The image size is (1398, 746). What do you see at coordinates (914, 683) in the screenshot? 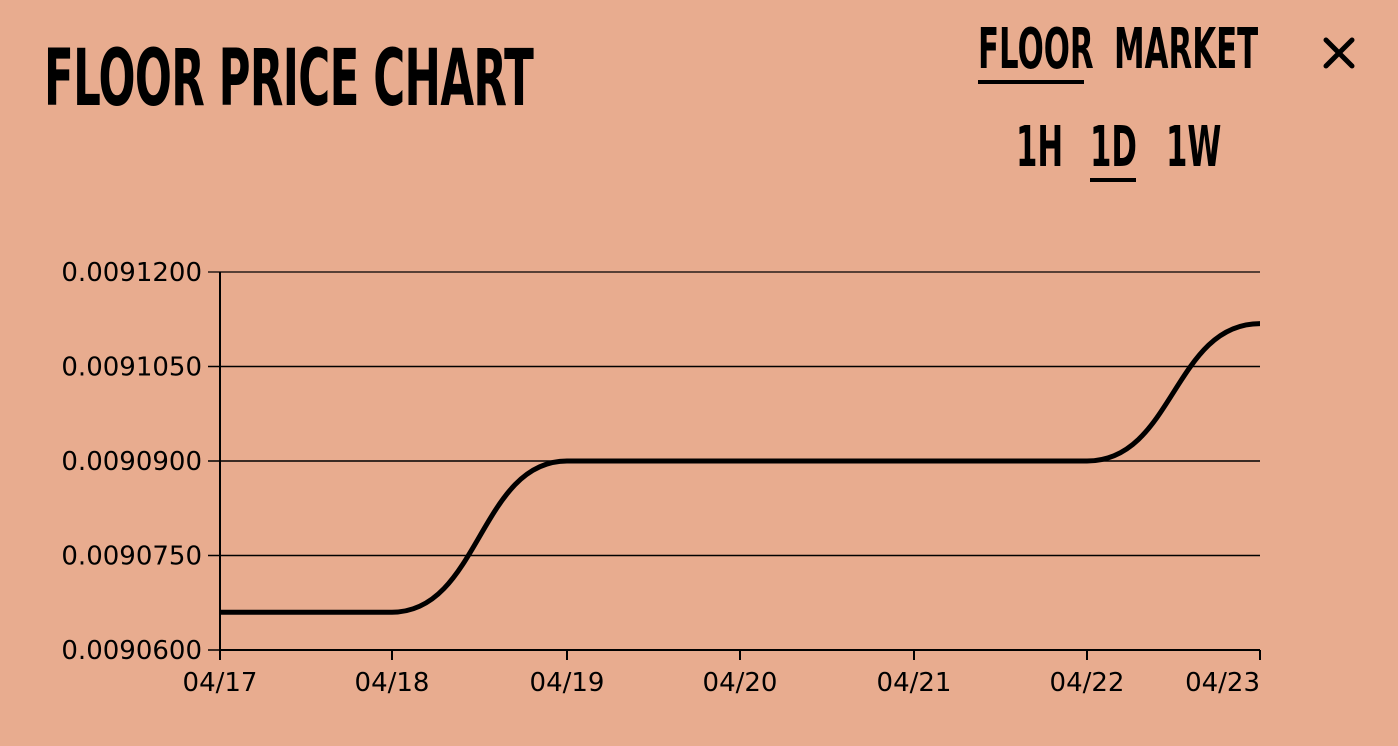
I see `x-tick-label: 04/21` at bounding box center [914, 683].